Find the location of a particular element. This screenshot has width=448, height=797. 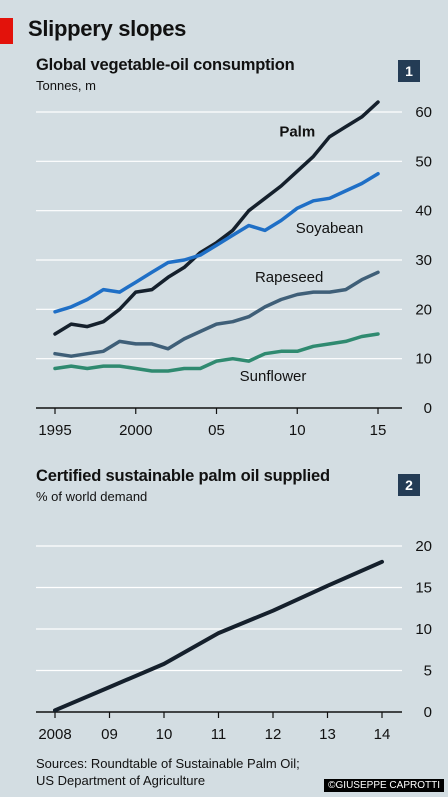

chart1-title: Global vegetable-oil consumption is located at coordinates (165, 65).